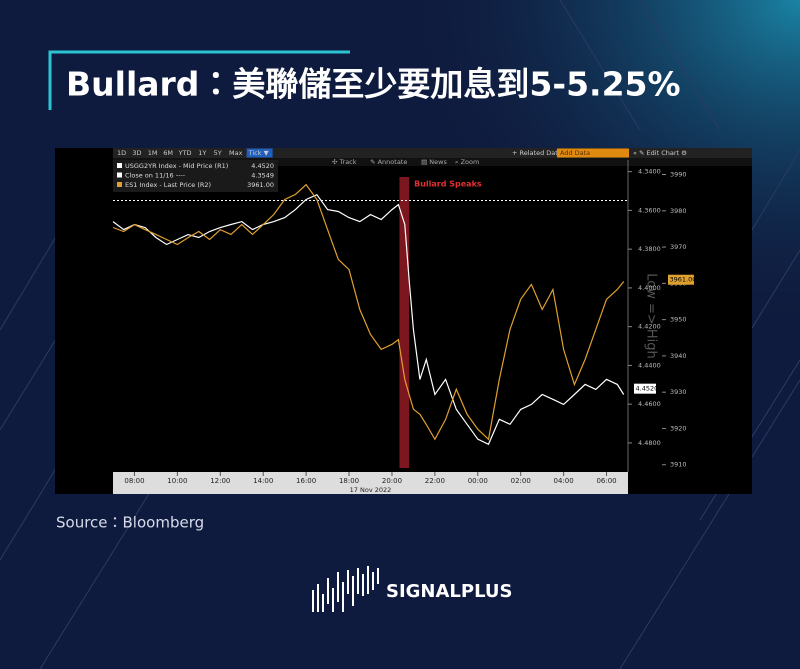  What do you see at coordinates (345, 589) in the screenshot?
I see `logo` at bounding box center [345, 589].